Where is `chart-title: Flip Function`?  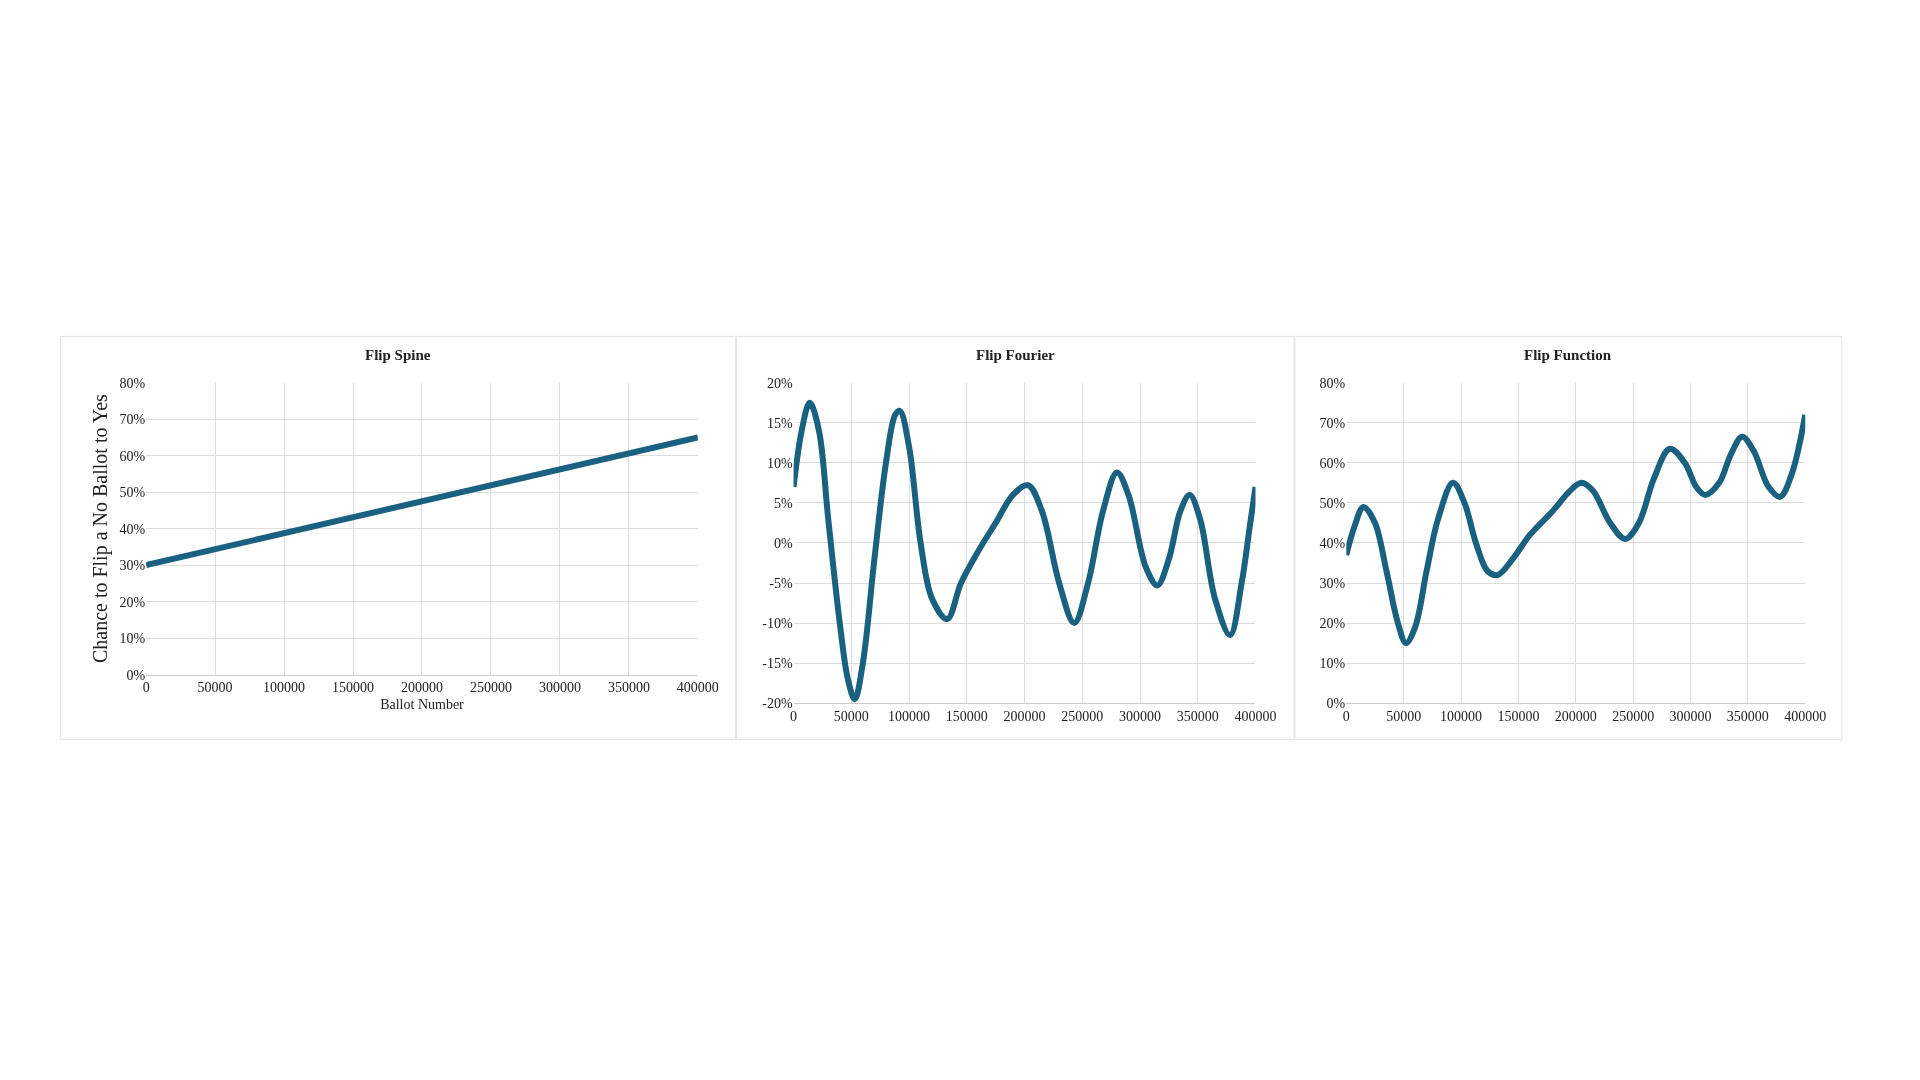 chart-title: Flip Function is located at coordinates (1568, 355).